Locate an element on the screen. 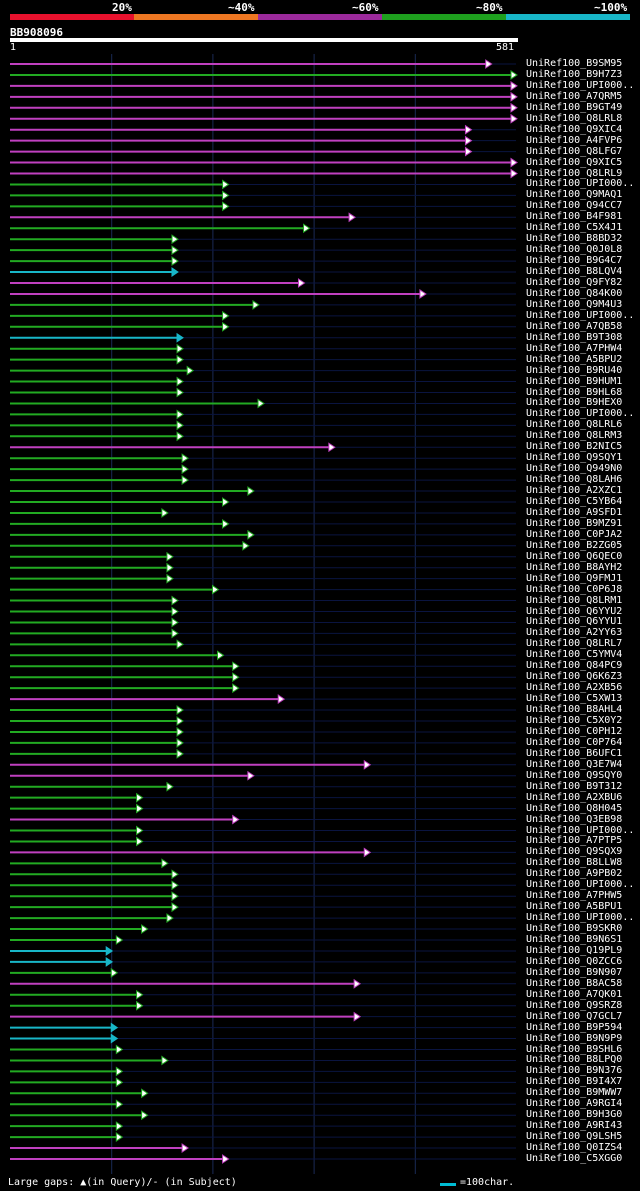 This screenshot has height=1191, width=640. hit-label: UniRef100_C0PH12 is located at coordinates (574, 731).